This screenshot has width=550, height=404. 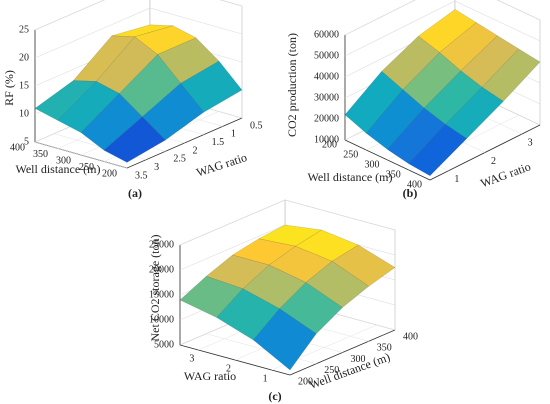 I want to click on panel-label: (b), so click(x=410, y=193).